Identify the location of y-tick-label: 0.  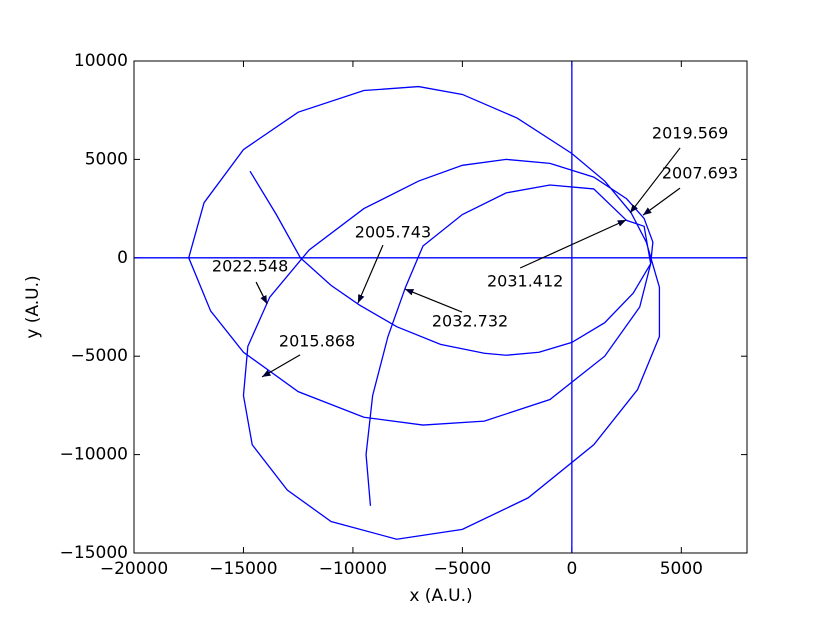
(122, 258).